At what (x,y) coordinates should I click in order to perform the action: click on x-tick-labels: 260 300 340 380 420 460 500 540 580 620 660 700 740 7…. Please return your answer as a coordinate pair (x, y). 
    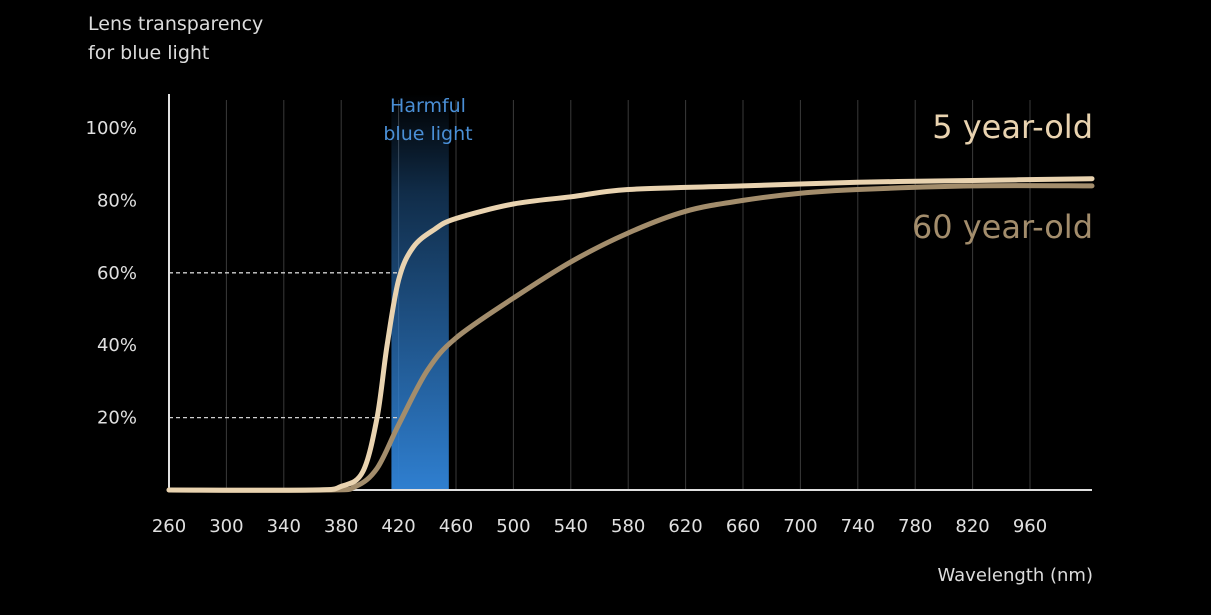
    Looking at the image, I should click on (599, 526).